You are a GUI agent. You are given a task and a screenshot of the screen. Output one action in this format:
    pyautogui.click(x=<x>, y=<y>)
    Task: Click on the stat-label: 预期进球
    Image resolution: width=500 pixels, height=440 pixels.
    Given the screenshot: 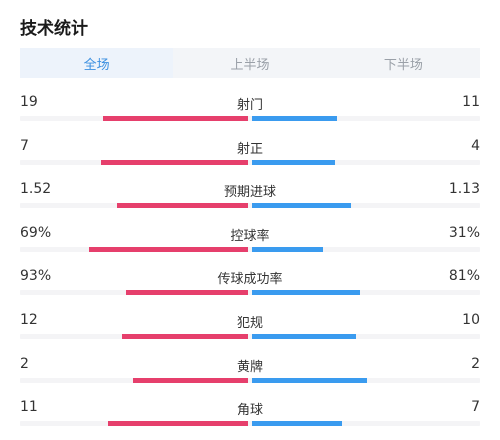 What is the action you would take?
    pyautogui.click(x=249, y=193)
    